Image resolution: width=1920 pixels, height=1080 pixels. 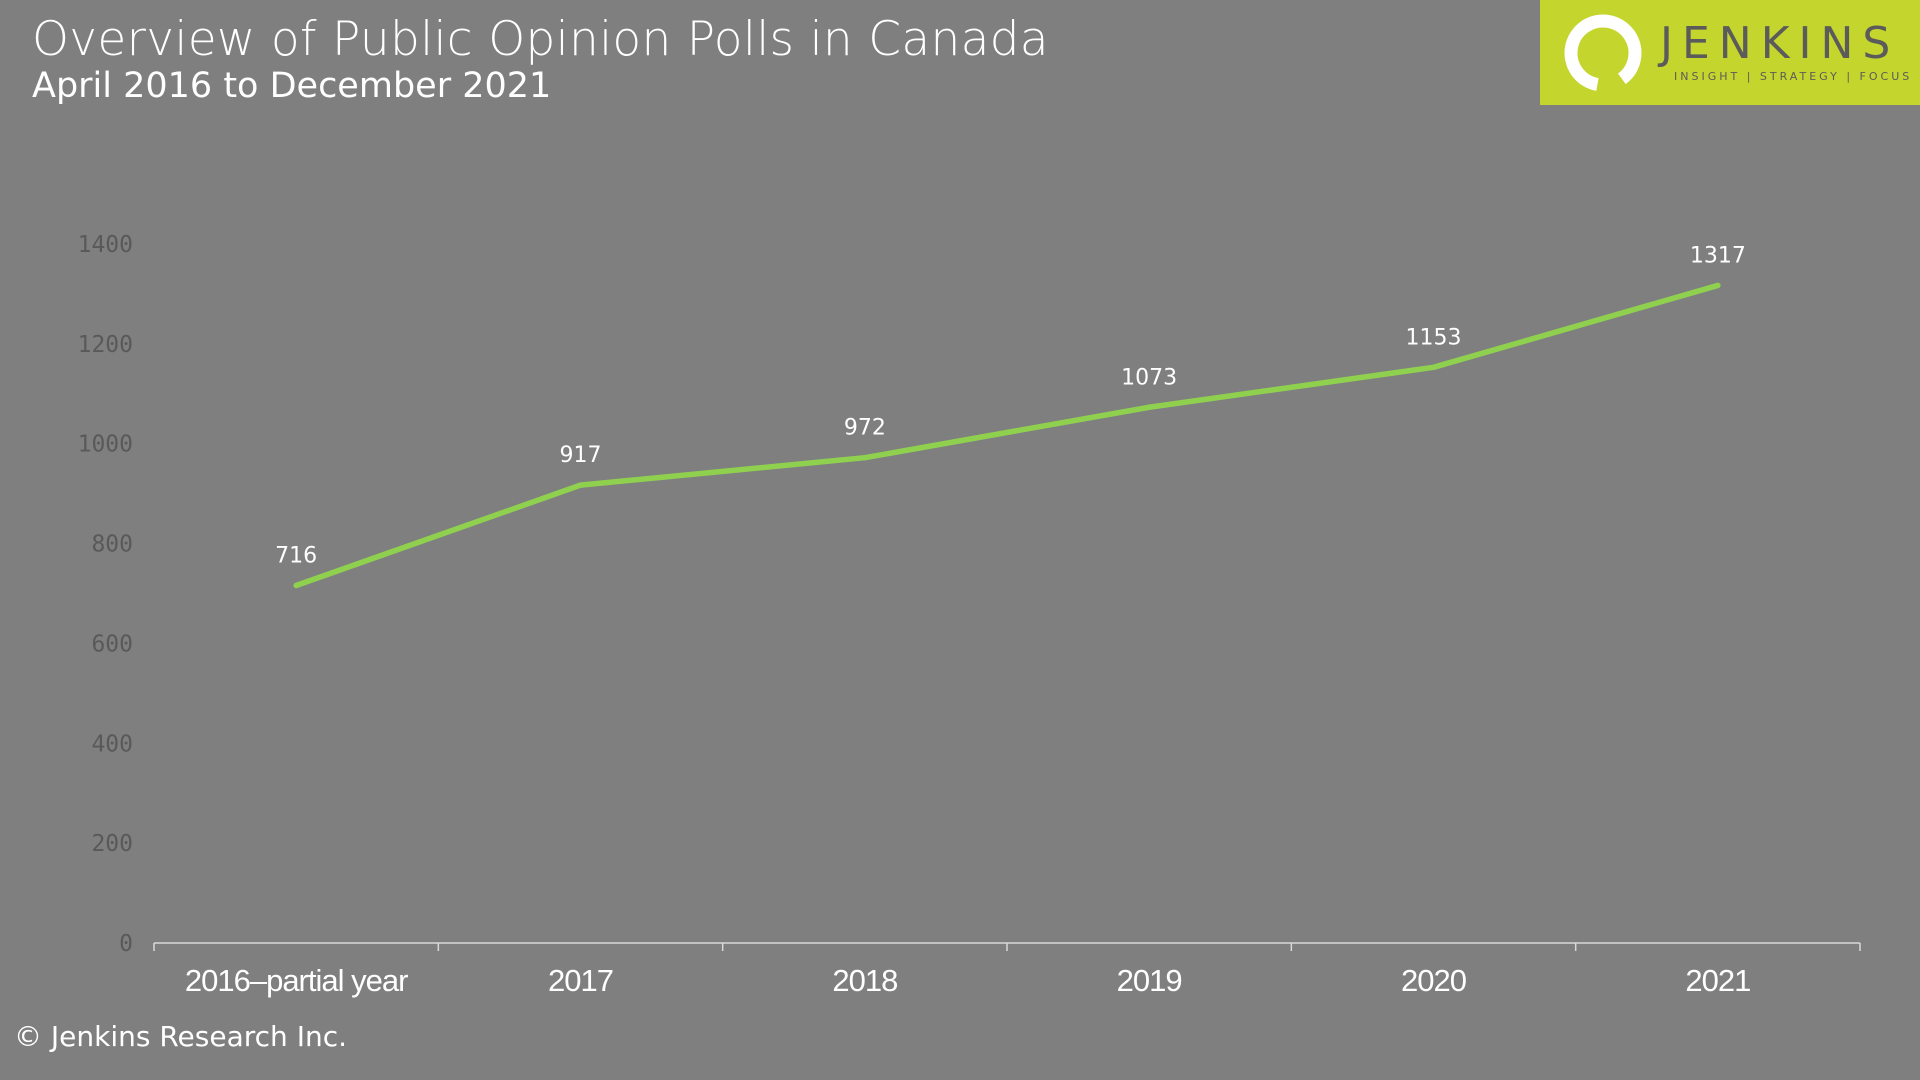 What do you see at coordinates (581, 455) in the screenshot?
I see `data-label: 917` at bounding box center [581, 455].